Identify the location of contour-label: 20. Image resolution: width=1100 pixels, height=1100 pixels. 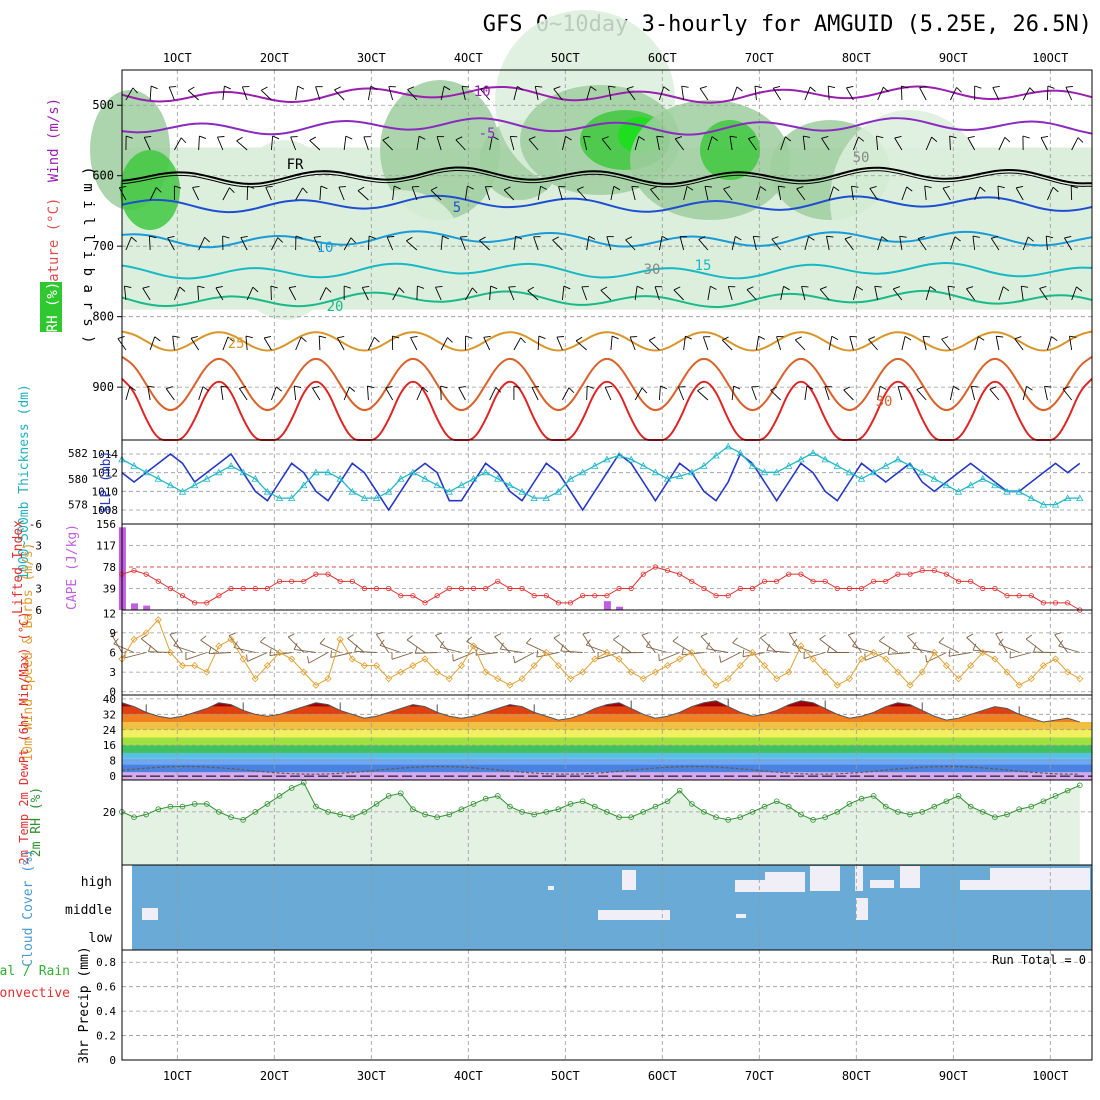
(335, 307).